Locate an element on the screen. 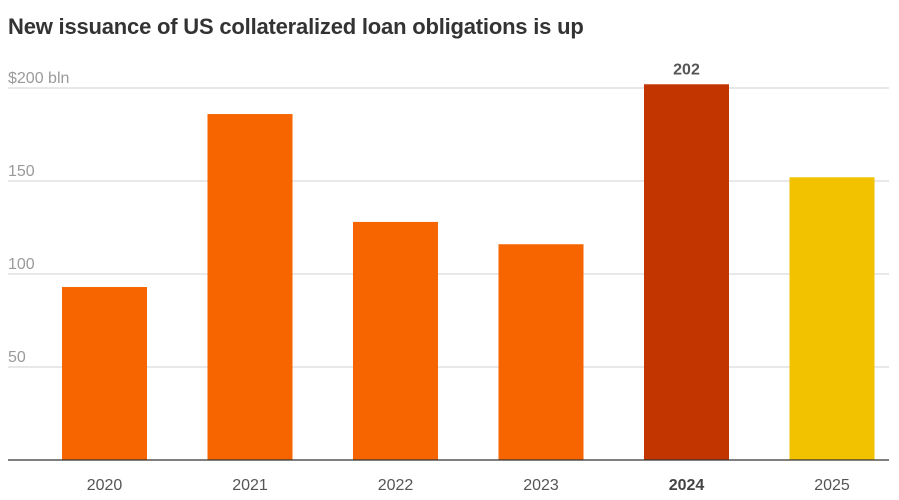 The height and width of the screenshot is (500, 899). x-tick-label: 2024 is located at coordinates (687, 485).